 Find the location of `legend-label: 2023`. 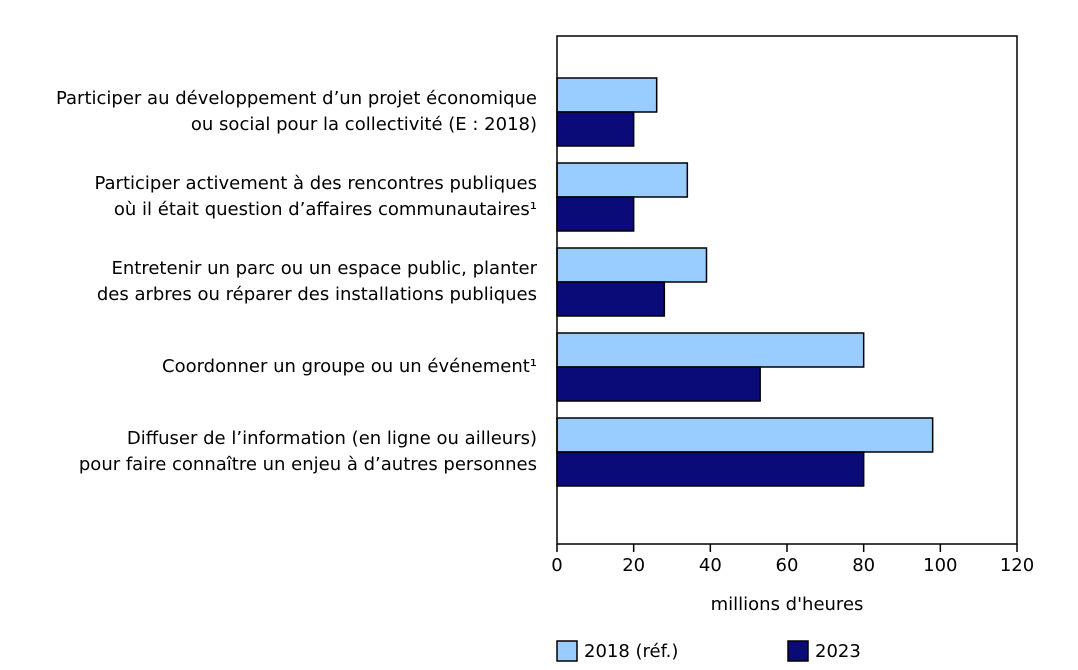

legend-label: 2023 is located at coordinates (838, 651).